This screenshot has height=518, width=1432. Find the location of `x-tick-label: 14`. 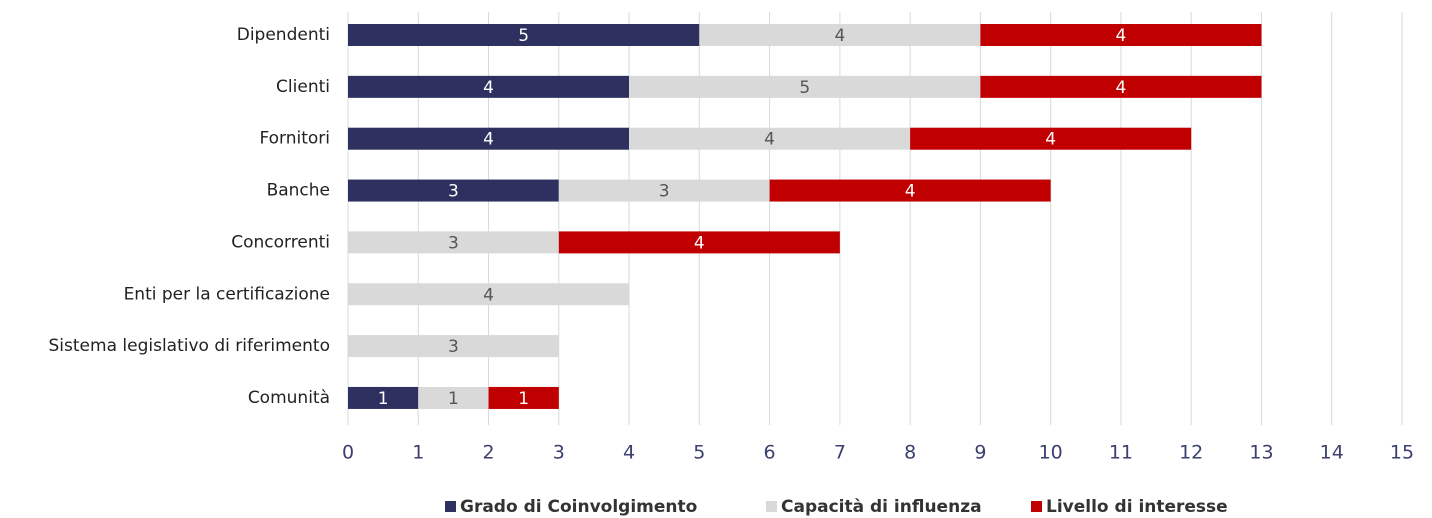

x-tick-label: 14 is located at coordinates (1332, 453).